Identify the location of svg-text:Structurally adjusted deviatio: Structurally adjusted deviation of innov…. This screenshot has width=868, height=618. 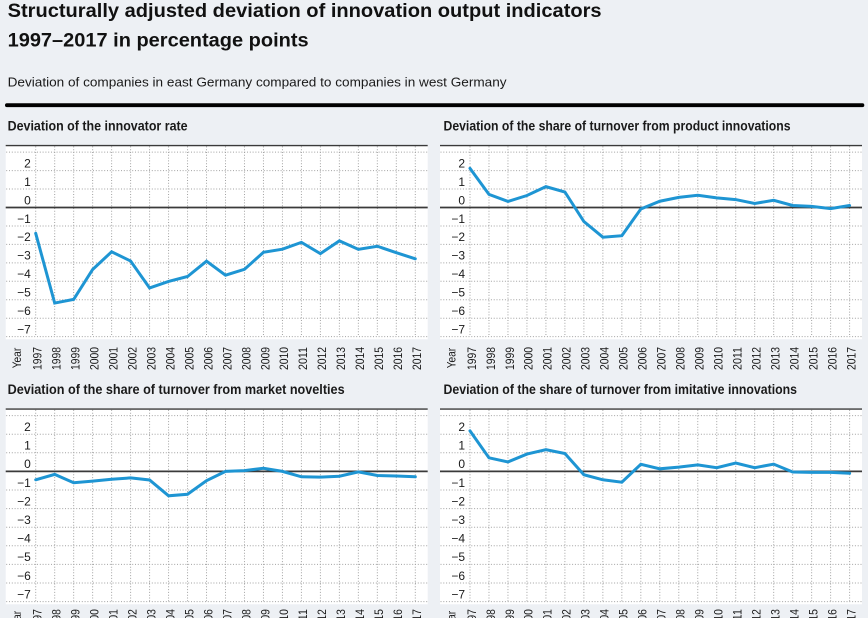
(305, 11).